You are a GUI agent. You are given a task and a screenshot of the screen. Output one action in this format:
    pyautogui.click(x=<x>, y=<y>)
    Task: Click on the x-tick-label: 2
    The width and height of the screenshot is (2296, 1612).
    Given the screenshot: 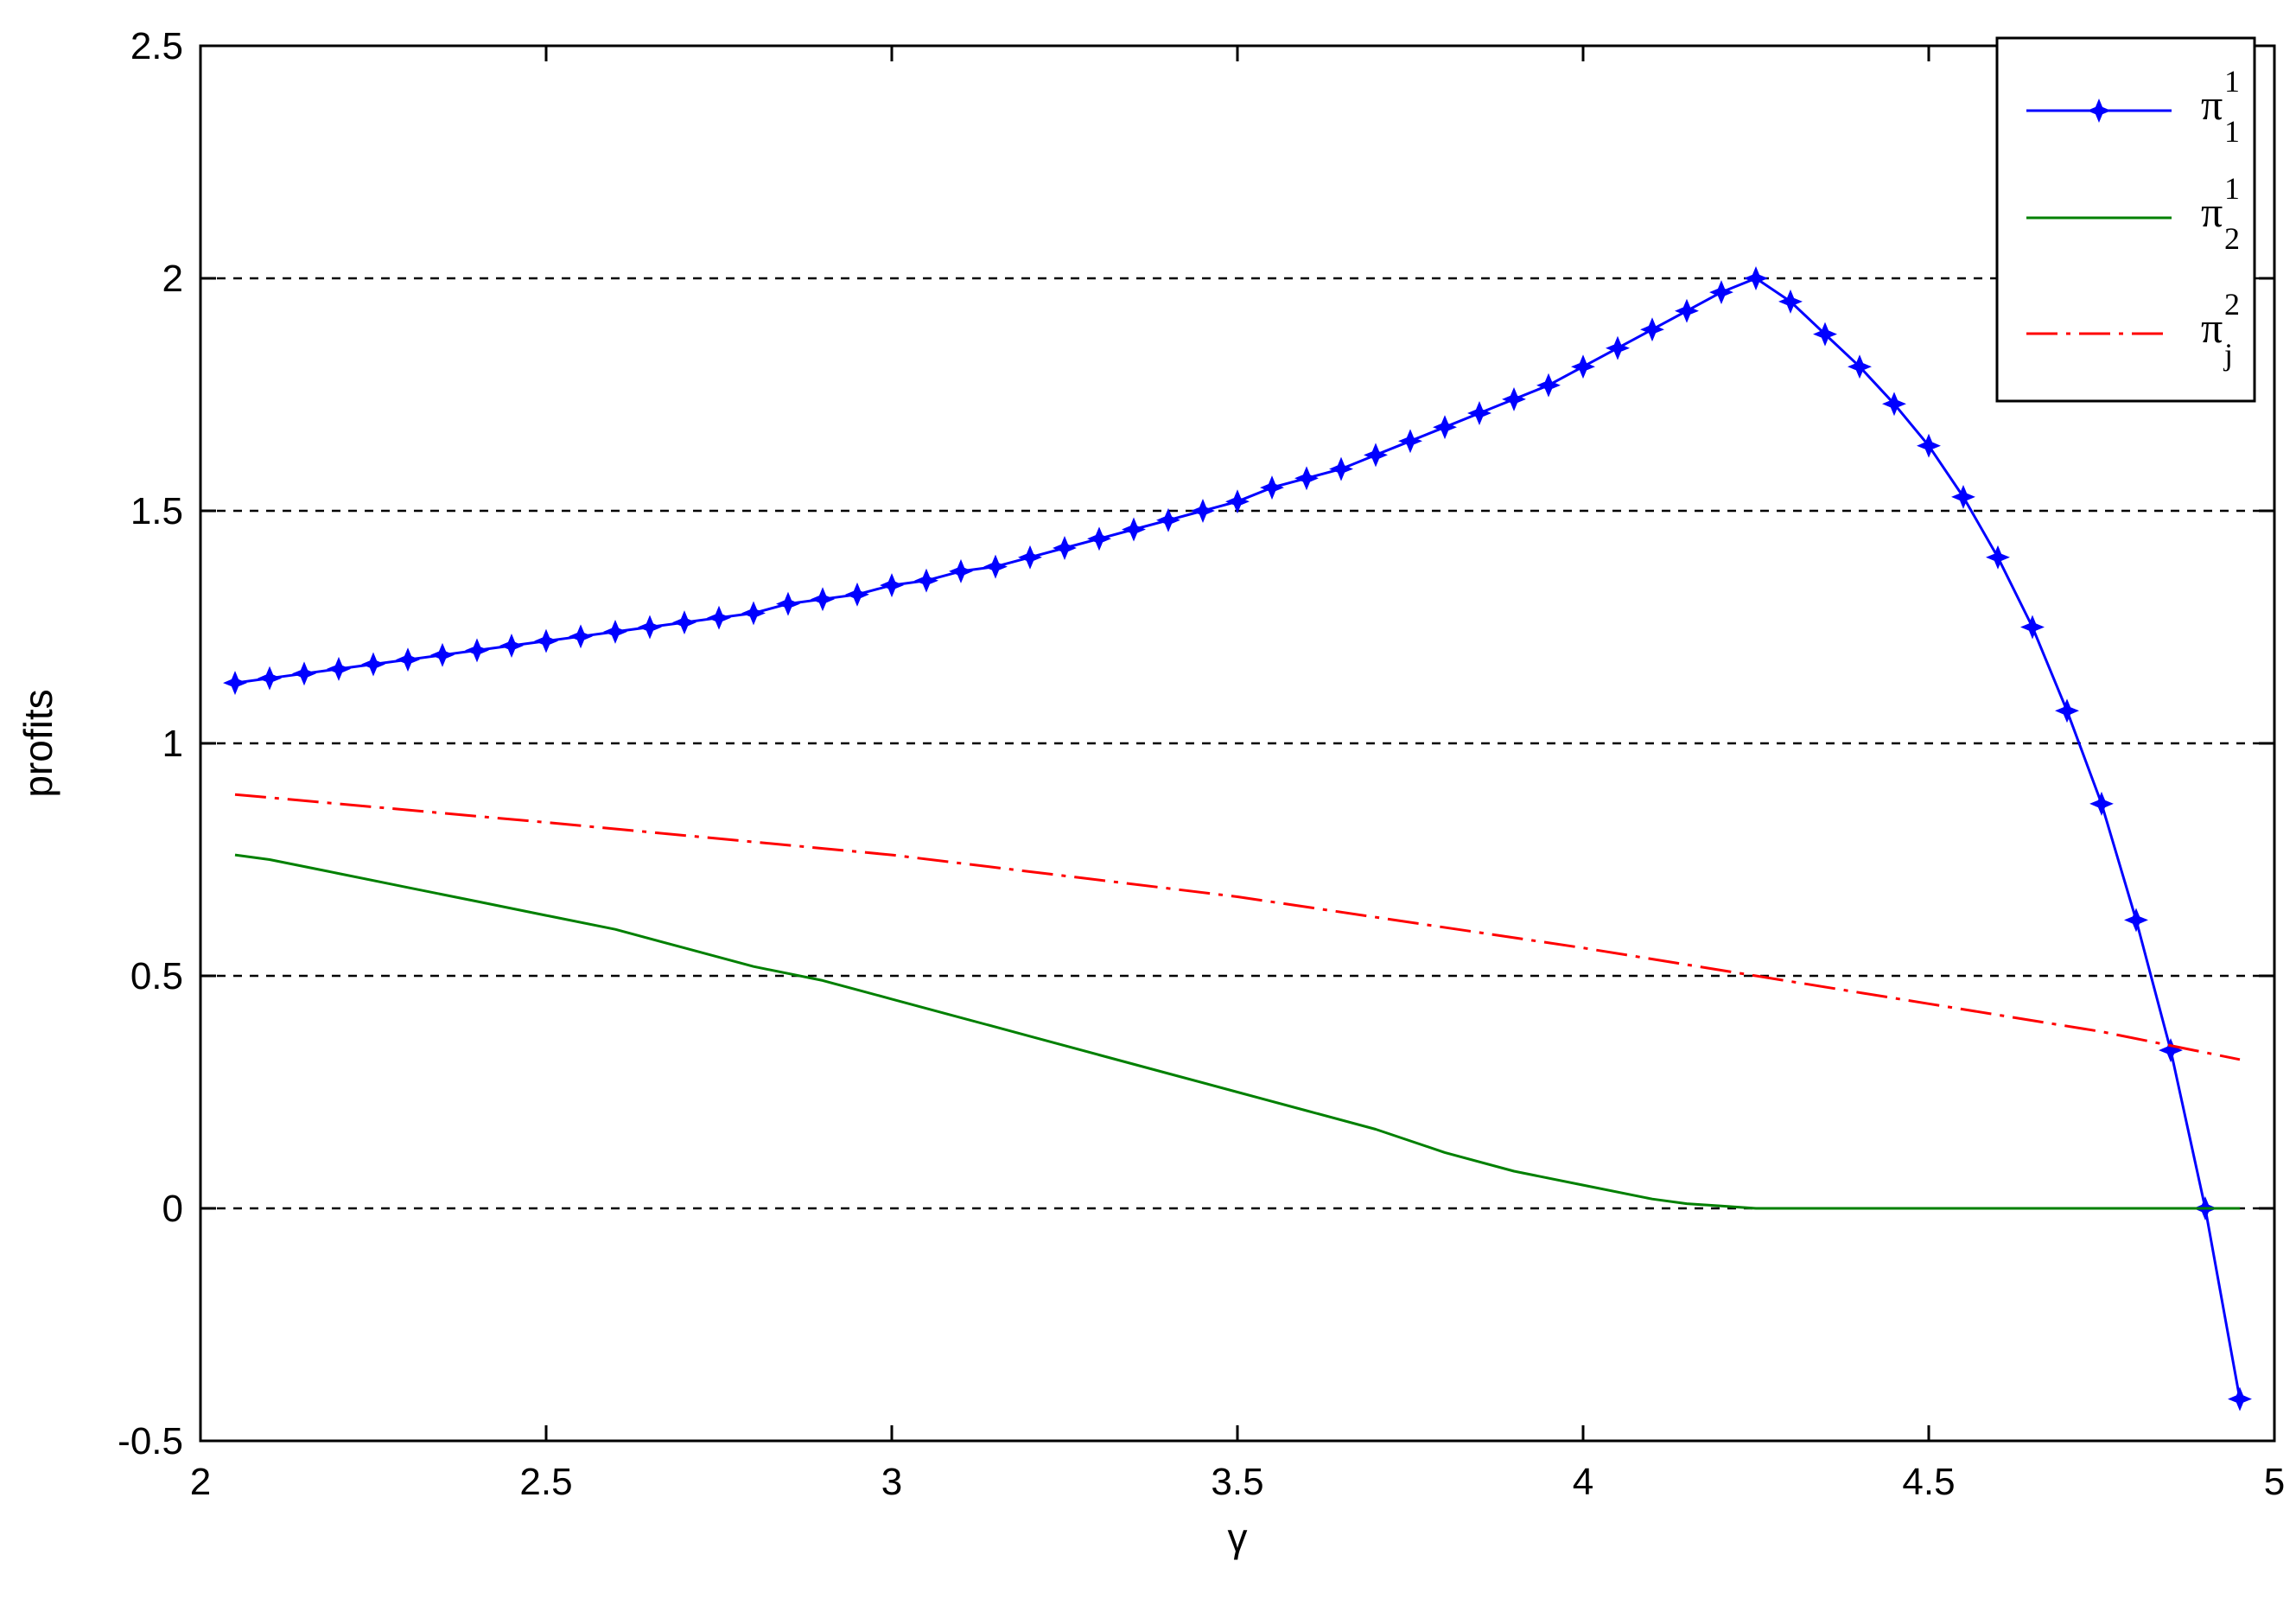 What is the action you would take?
    pyautogui.click(x=200, y=1482)
    